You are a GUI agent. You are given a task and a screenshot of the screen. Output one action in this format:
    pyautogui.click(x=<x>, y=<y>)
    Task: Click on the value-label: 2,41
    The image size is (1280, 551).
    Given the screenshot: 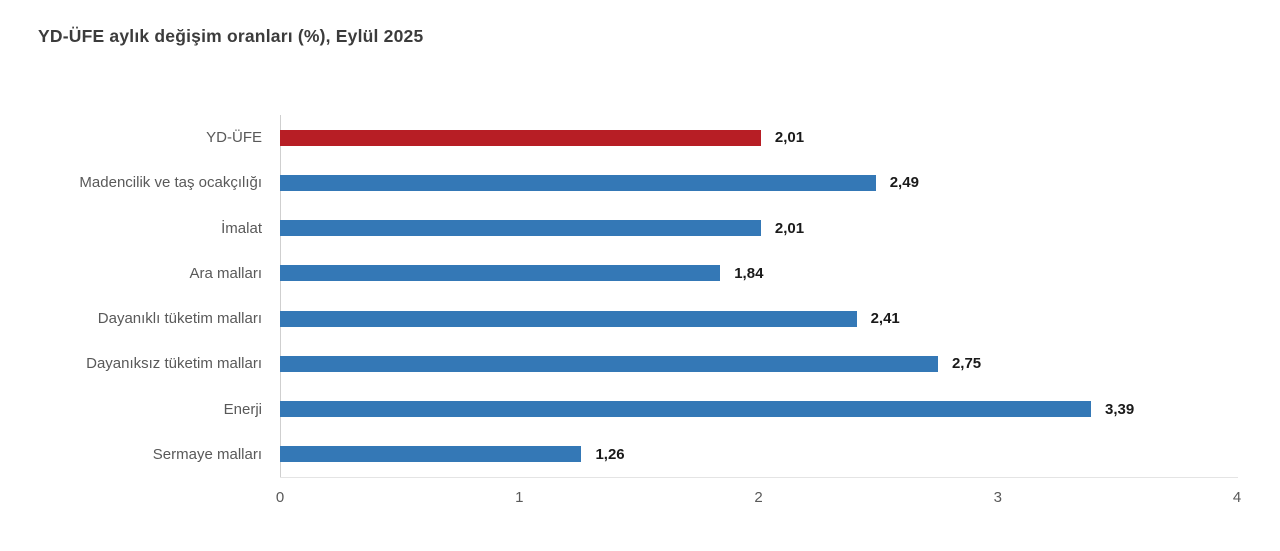 What is the action you would take?
    pyautogui.click(x=885, y=319)
    